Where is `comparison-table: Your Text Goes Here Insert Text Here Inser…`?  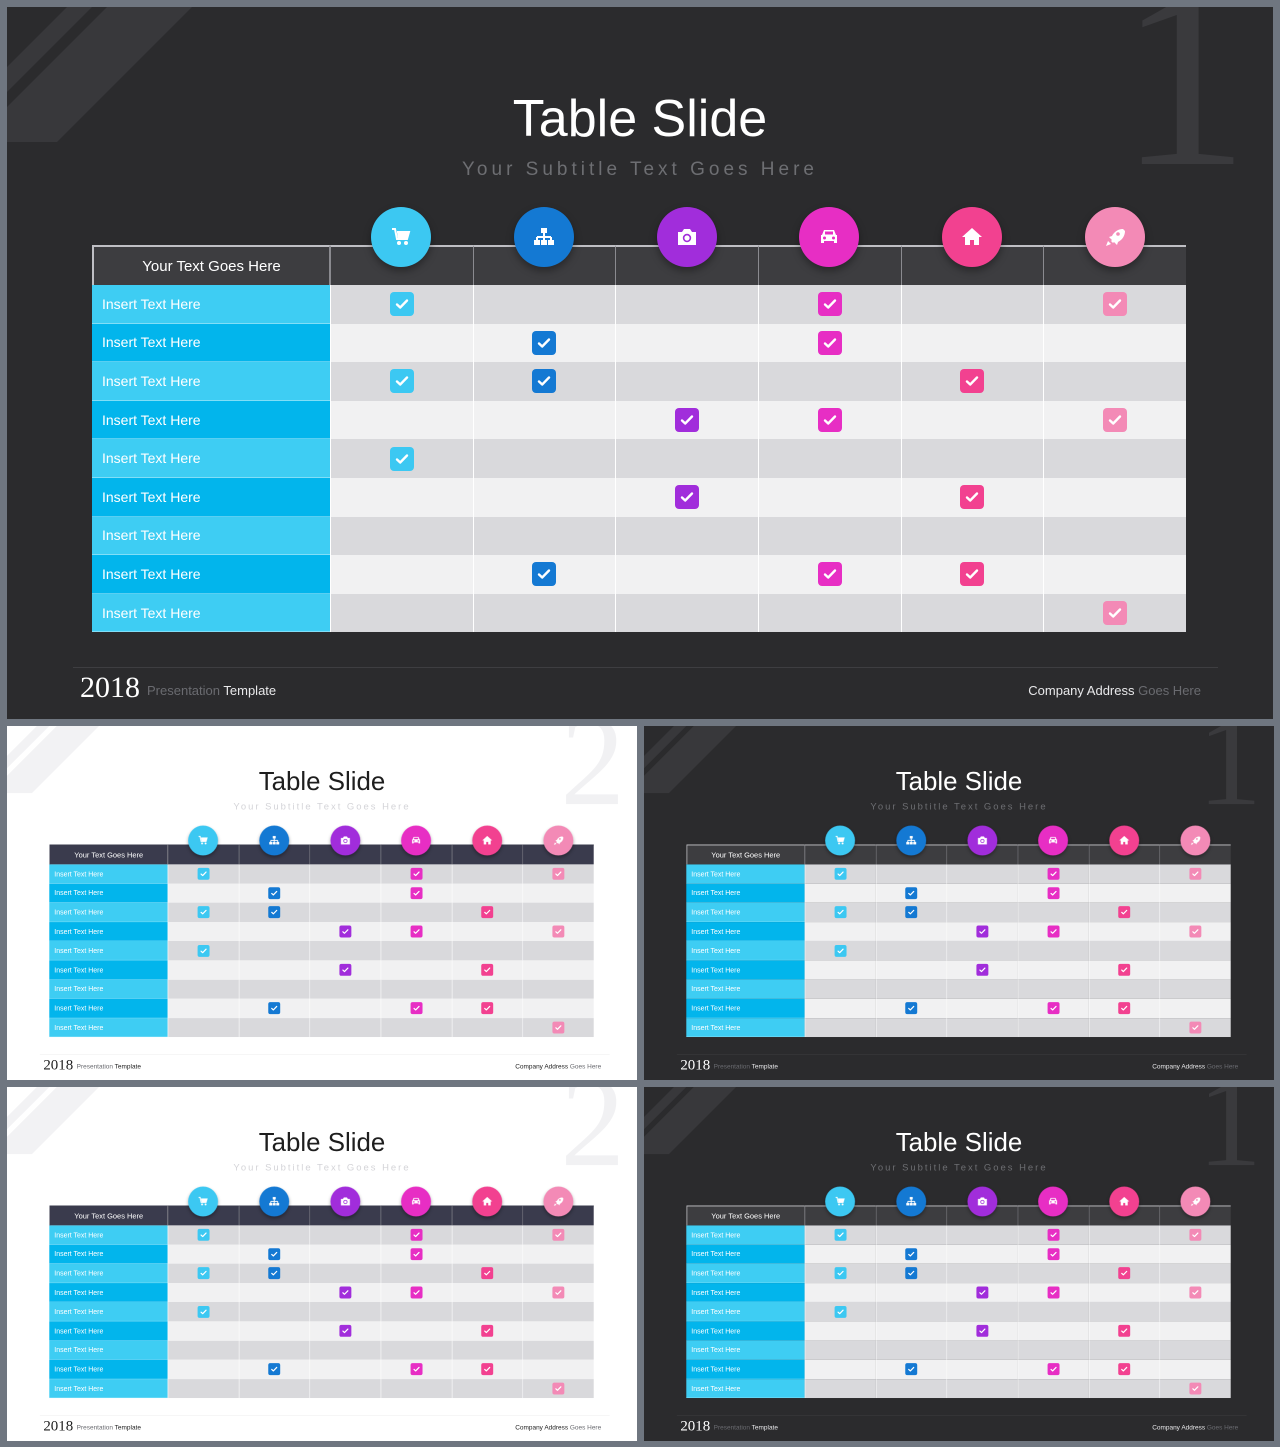 comparison-table: Your Text Goes Here Insert Text Here Inser… is located at coordinates (321, 1292).